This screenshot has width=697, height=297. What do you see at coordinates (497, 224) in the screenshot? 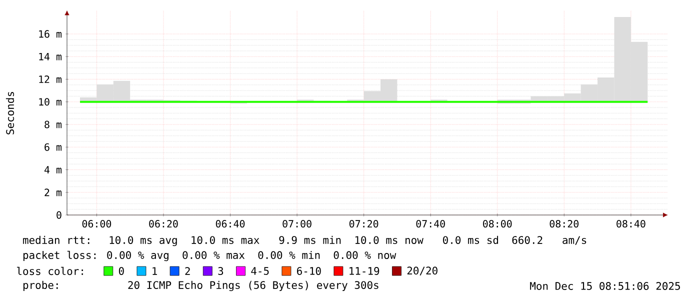
I see `x-tick-label: 08:00` at bounding box center [497, 224].